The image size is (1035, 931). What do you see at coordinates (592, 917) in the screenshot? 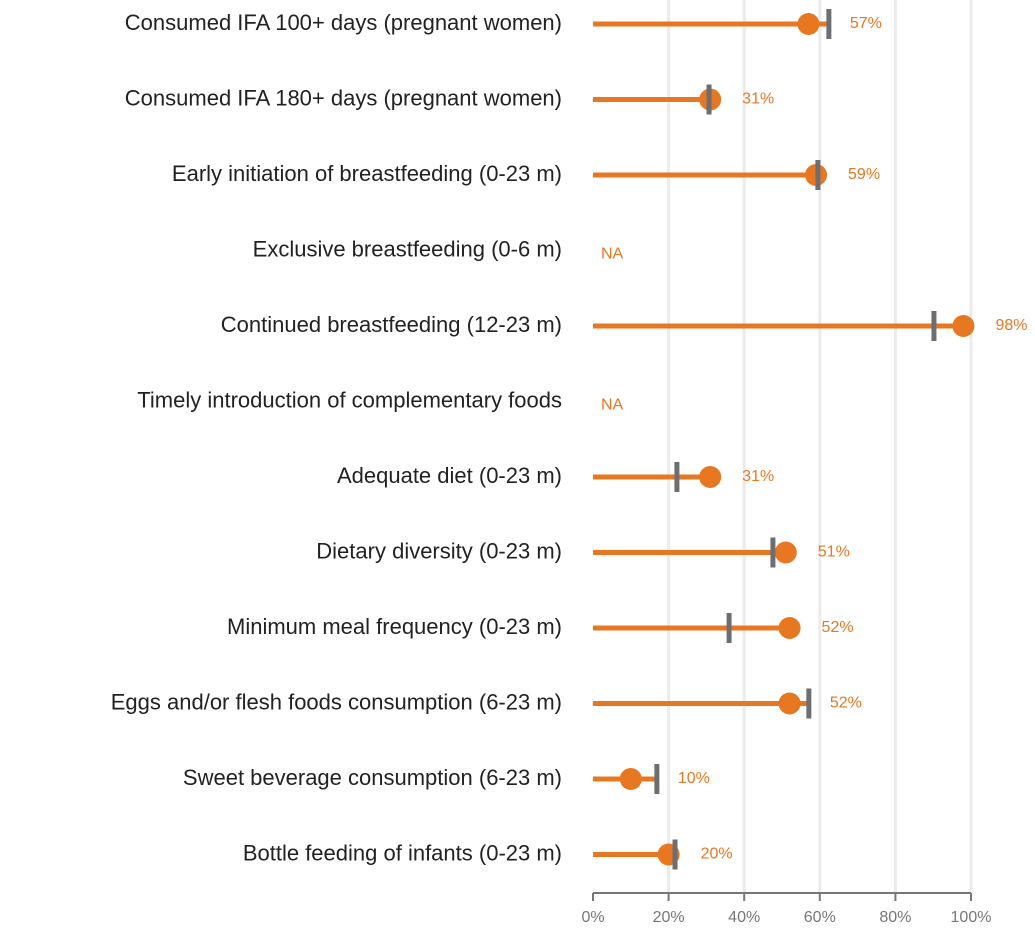
I see `x-tick-label: 0%` at bounding box center [592, 917].